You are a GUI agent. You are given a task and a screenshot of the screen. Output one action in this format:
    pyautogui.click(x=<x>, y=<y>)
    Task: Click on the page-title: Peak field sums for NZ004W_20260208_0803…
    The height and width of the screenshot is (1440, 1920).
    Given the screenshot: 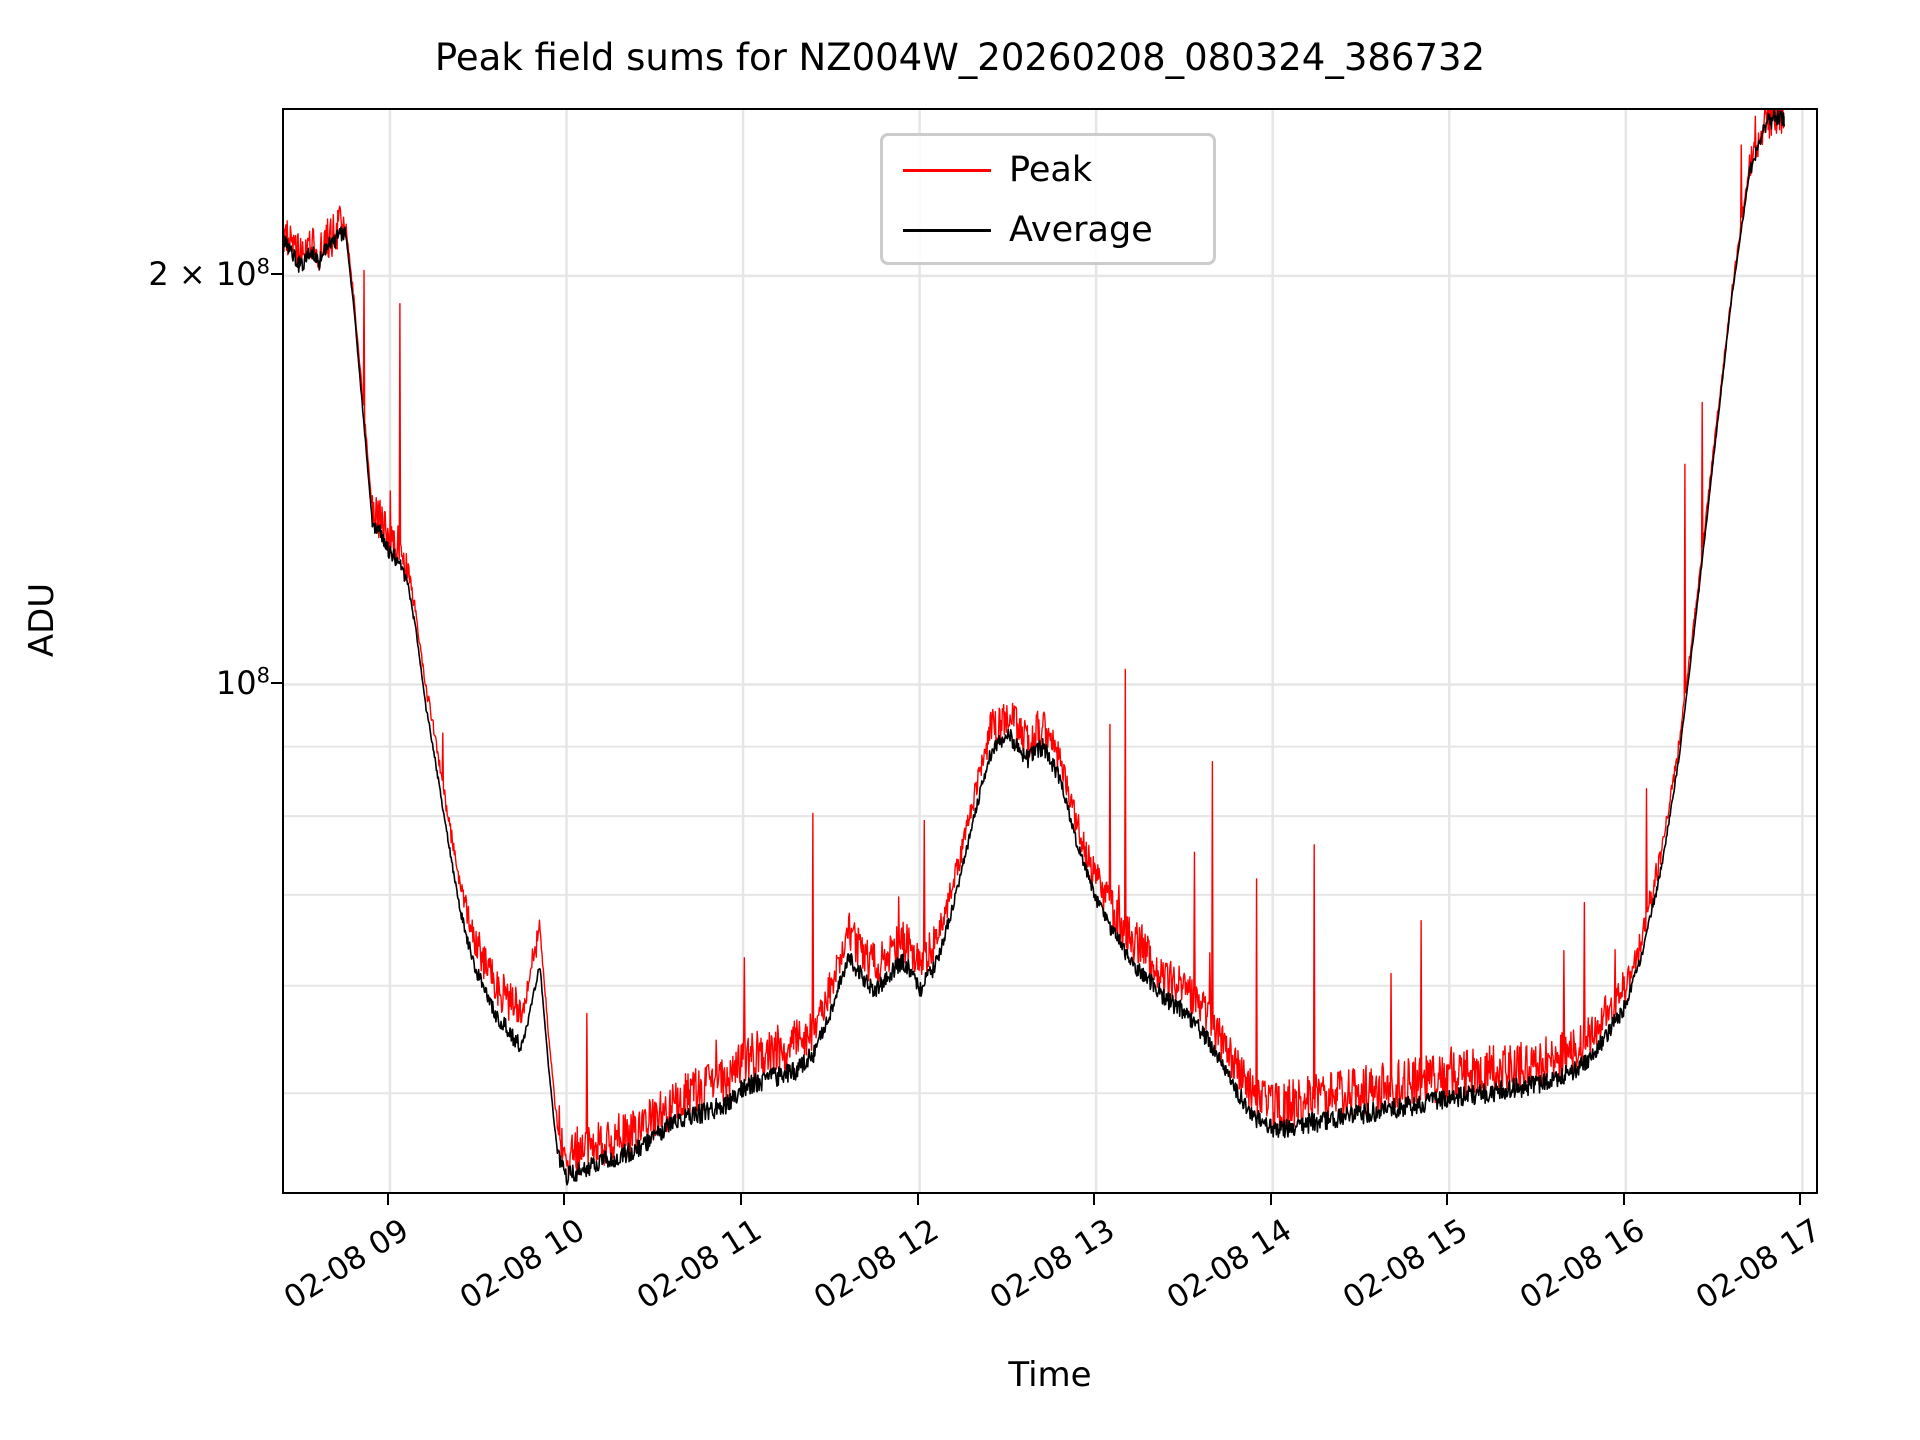 What is the action you would take?
    pyautogui.click(x=960, y=57)
    